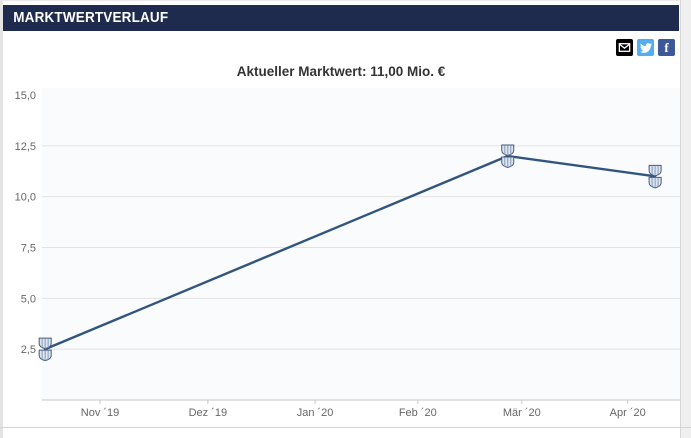 This screenshot has height=438, width=691. Describe the element at coordinates (25, 198) in the screenshot. I see `y-tick-label: 10,0` at that location.